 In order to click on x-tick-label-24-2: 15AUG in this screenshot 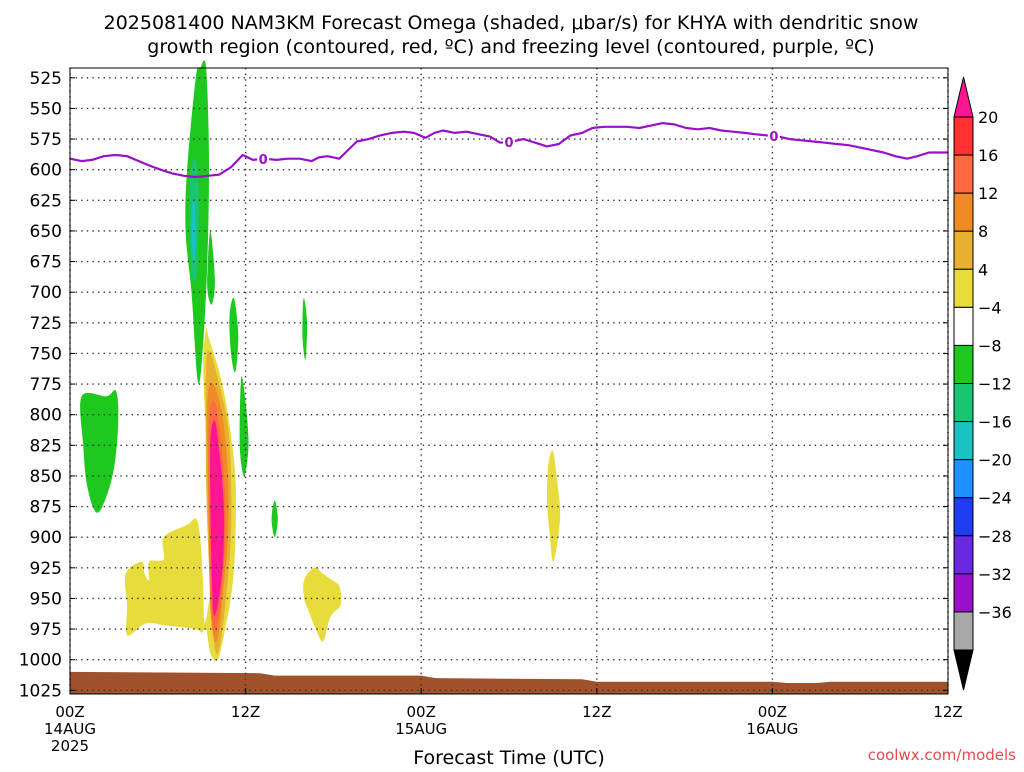, I will do `click(421, 729)`.